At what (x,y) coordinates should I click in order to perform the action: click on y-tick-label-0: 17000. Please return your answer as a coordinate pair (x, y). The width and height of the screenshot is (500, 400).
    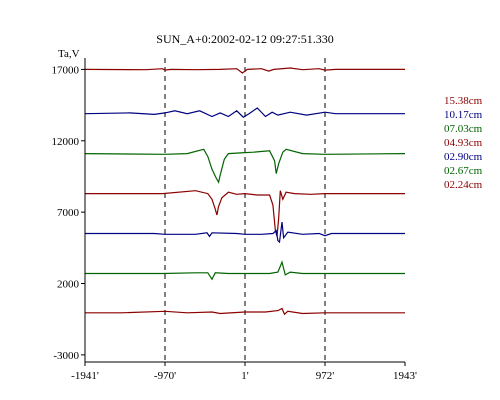
    Looking at the image, I should click on (66, 70).